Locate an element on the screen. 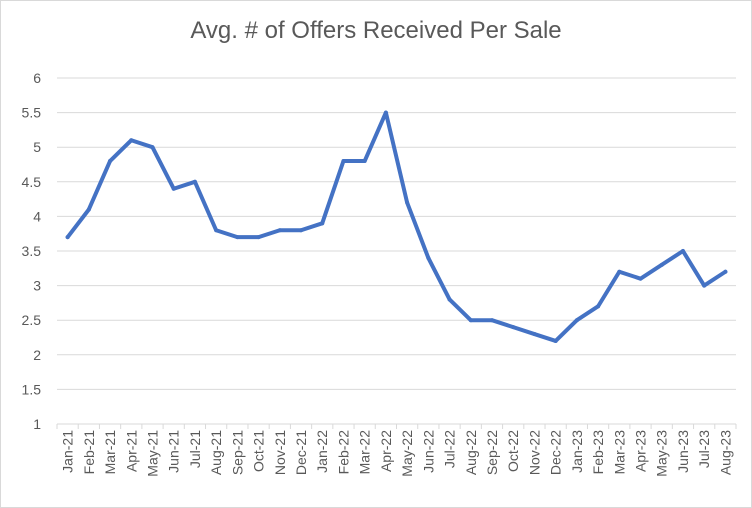  x-tick-label: Dec-21 is located at coordinates (301, 452).